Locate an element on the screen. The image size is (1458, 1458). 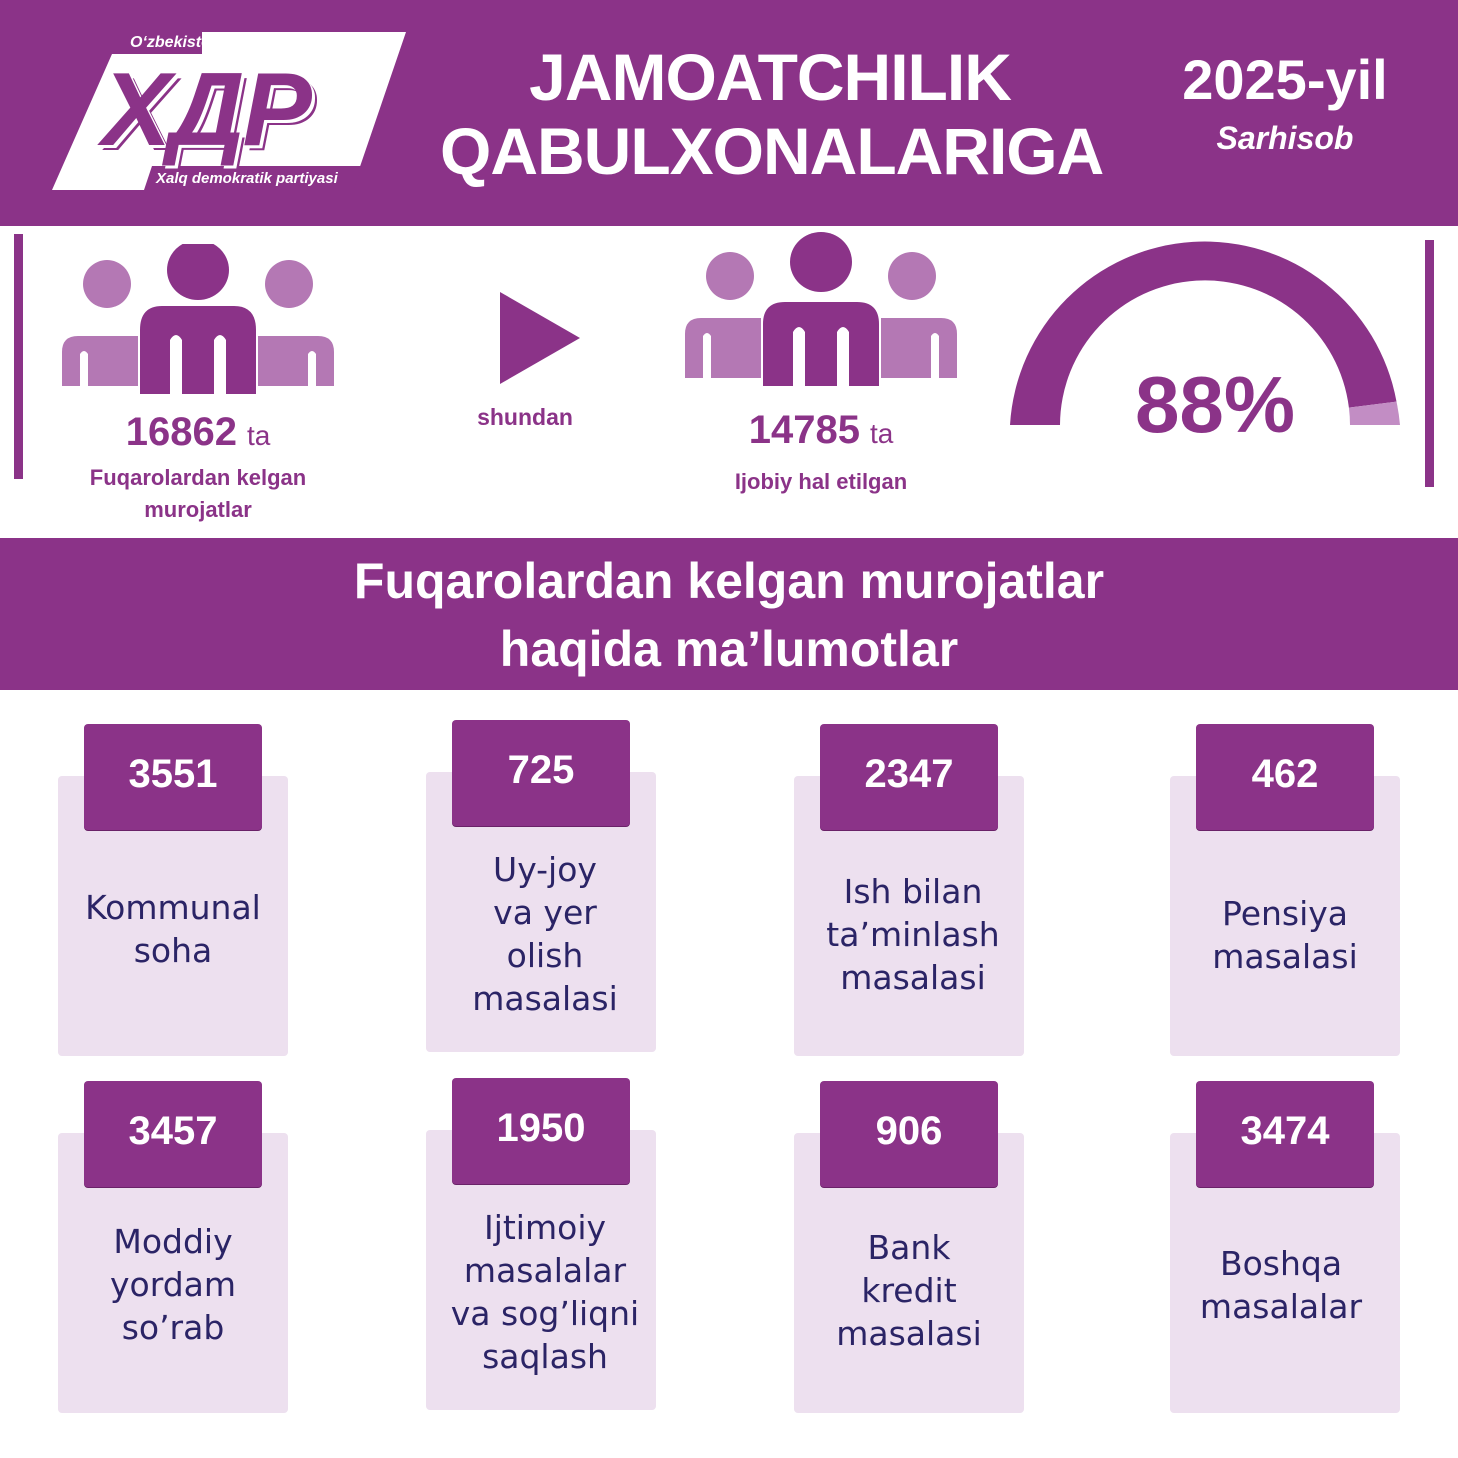
page-title: JAMOATCHILIK QABULXONALARIGA is located at coordinates (772, 114).